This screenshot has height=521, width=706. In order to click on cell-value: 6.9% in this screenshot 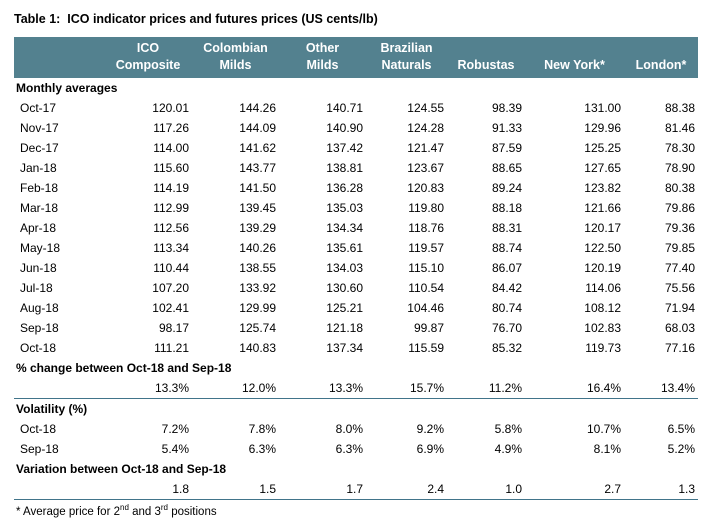, I will do `click(430, 449)`.